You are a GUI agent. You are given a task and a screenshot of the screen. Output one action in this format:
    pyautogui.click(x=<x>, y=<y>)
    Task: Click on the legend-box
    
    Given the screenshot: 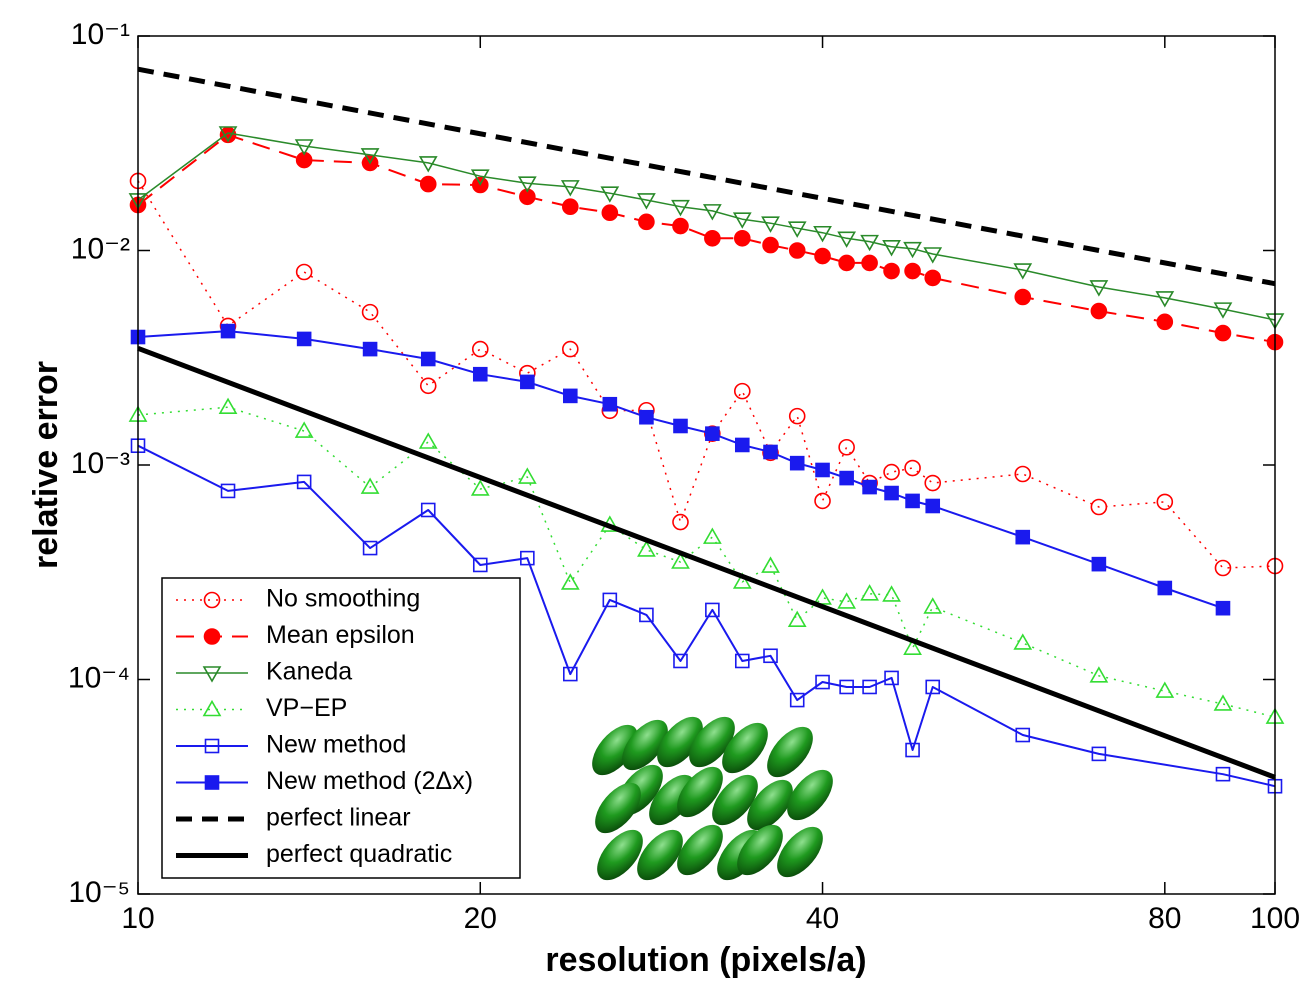 What is the action you would take?
    pyautogui.click(x=341, y=728)
    